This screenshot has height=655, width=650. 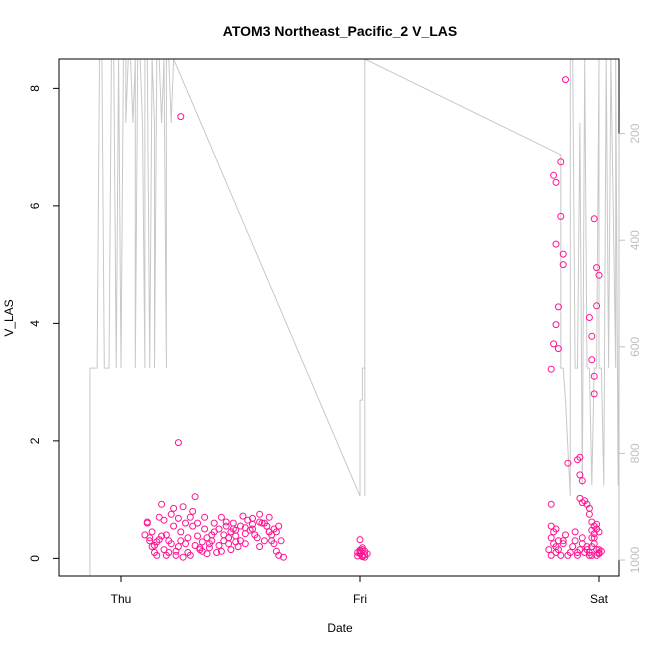 What do you see at coordinates (35, 205) in the screenshot?
I see `y-tick-label: 6` at bounding box center [35, 205].